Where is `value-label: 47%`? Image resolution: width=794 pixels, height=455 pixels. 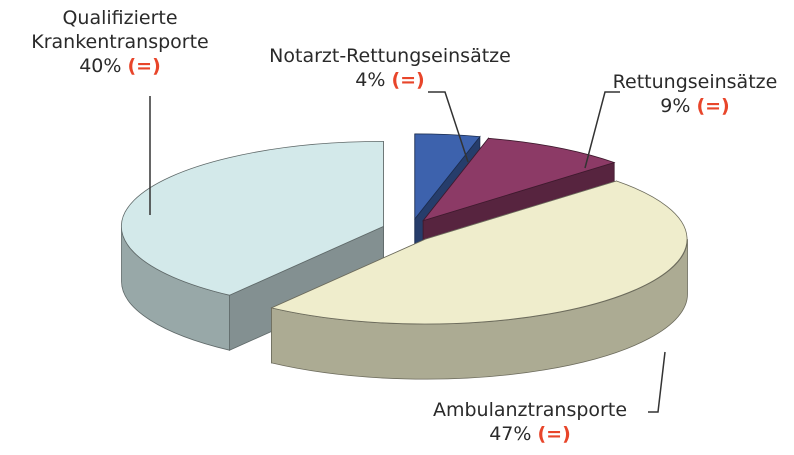 value-label: 47% is located at coordinates (510, 434).